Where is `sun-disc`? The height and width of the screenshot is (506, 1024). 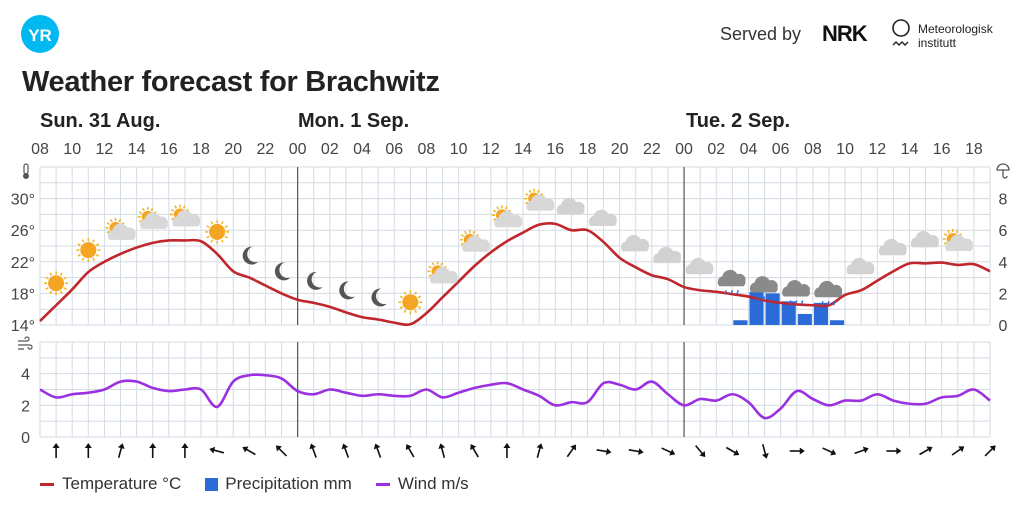
sun-disc is located at coordinates (410, 302).